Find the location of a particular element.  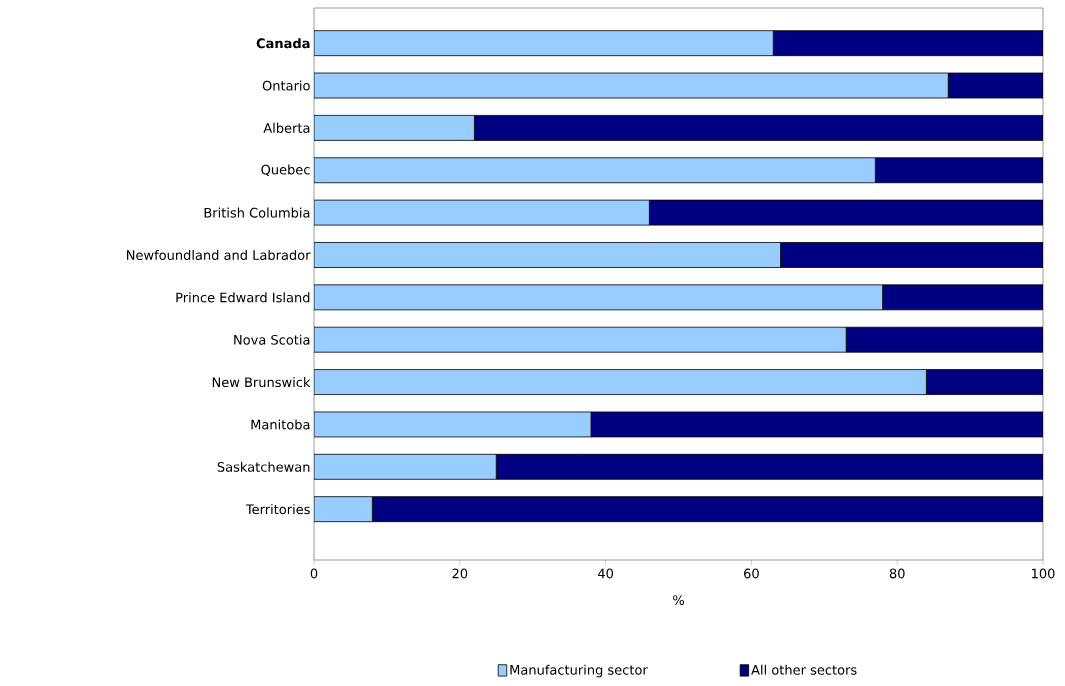

x-tick-label: 100 is located at coordinates (1043, 573).